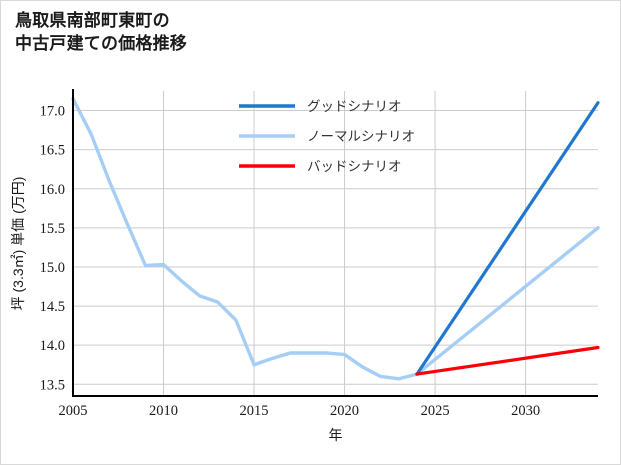  I want to click on y-tick-label: 15.5, so click(52, 229).